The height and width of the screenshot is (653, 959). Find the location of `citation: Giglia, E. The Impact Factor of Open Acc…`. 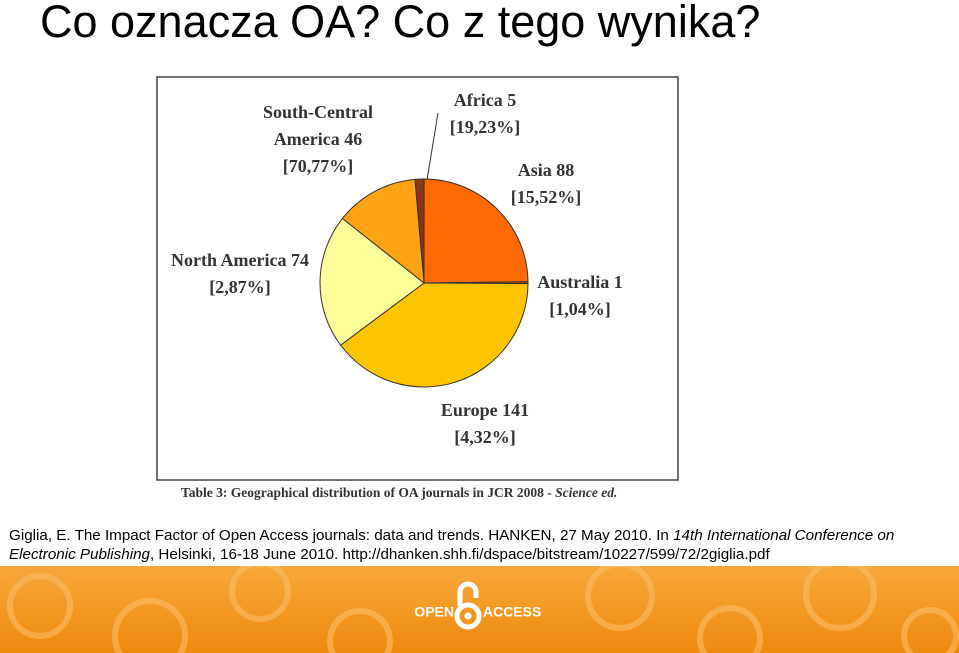

citation: Giglia, E. The Impact Factor of Open Acc… is located at coordinates (481, 545).